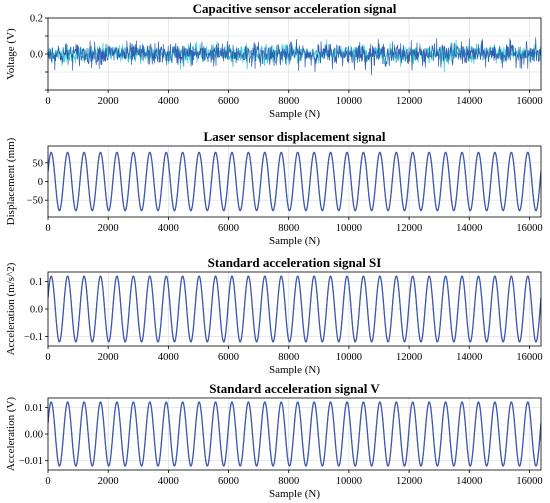 Image resolution: width=550 pixels, height=503 pixels. What do you see at coordinates (34, 435) in the screenshot?
I see `y-tick-label: 0.00` at bounding box center [34, 435].